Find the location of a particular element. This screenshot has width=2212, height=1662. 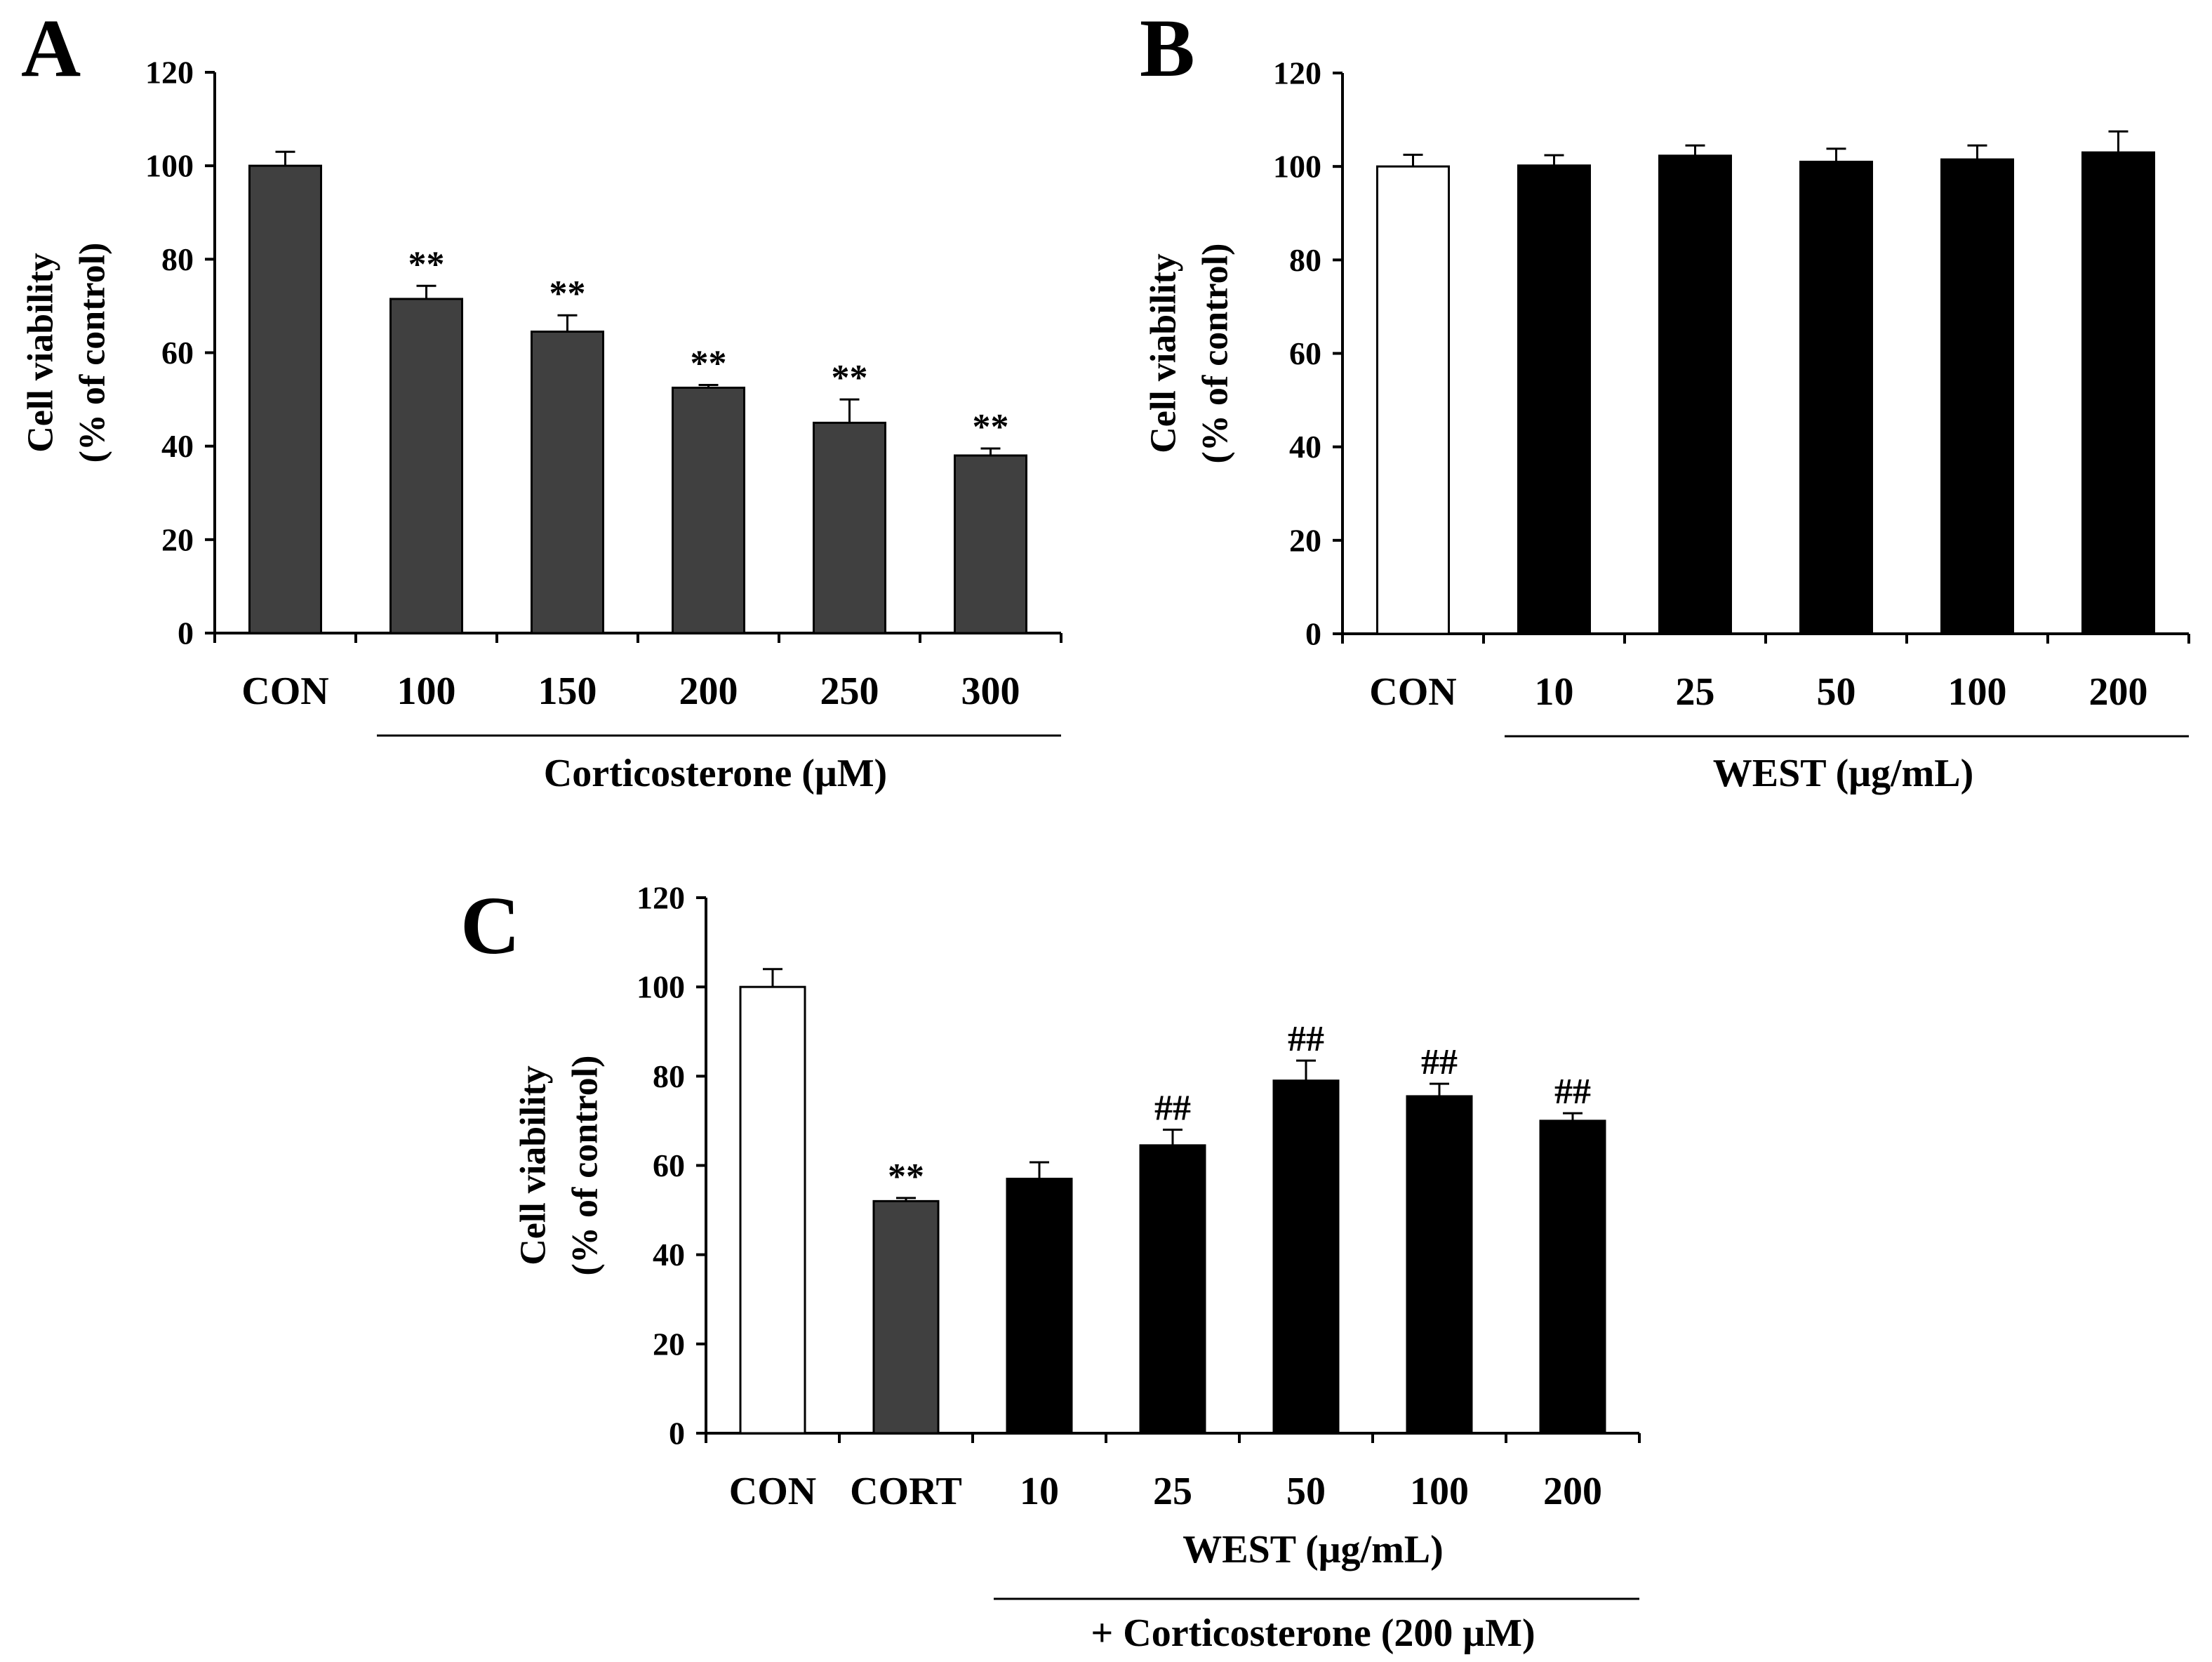

x-category-label: 300 is located at coordinates (990, 691).